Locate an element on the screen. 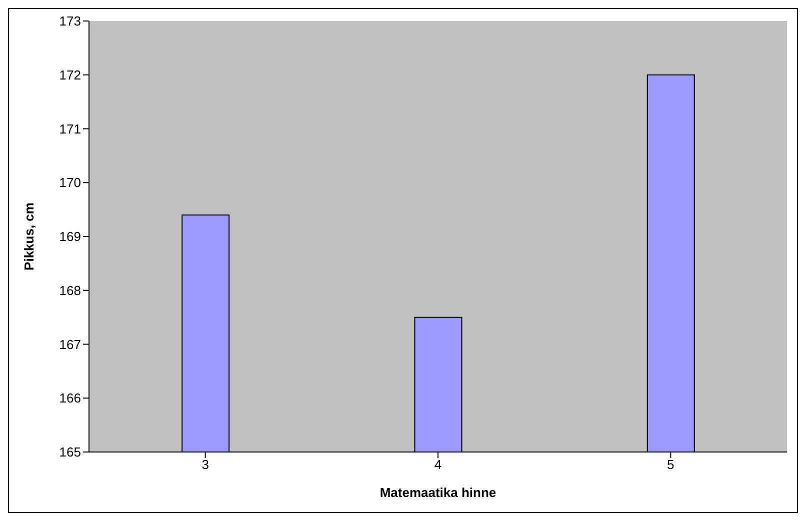 This screenshot has width=807, height=521. y-axis-title: Pikkus, cm is located at coordinates (29, 236).